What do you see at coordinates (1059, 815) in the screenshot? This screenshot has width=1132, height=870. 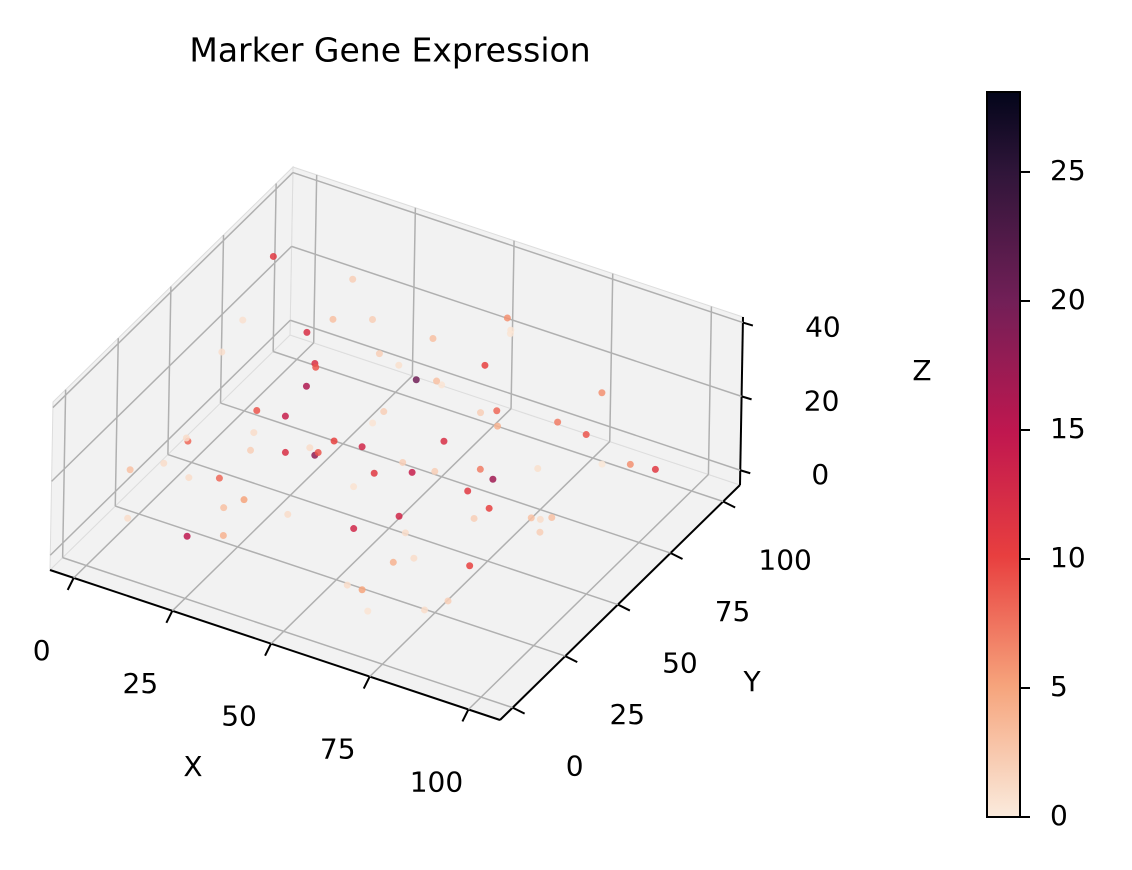 I see `colorbar-tick-label: 0` at bounding box center [1059, 815].